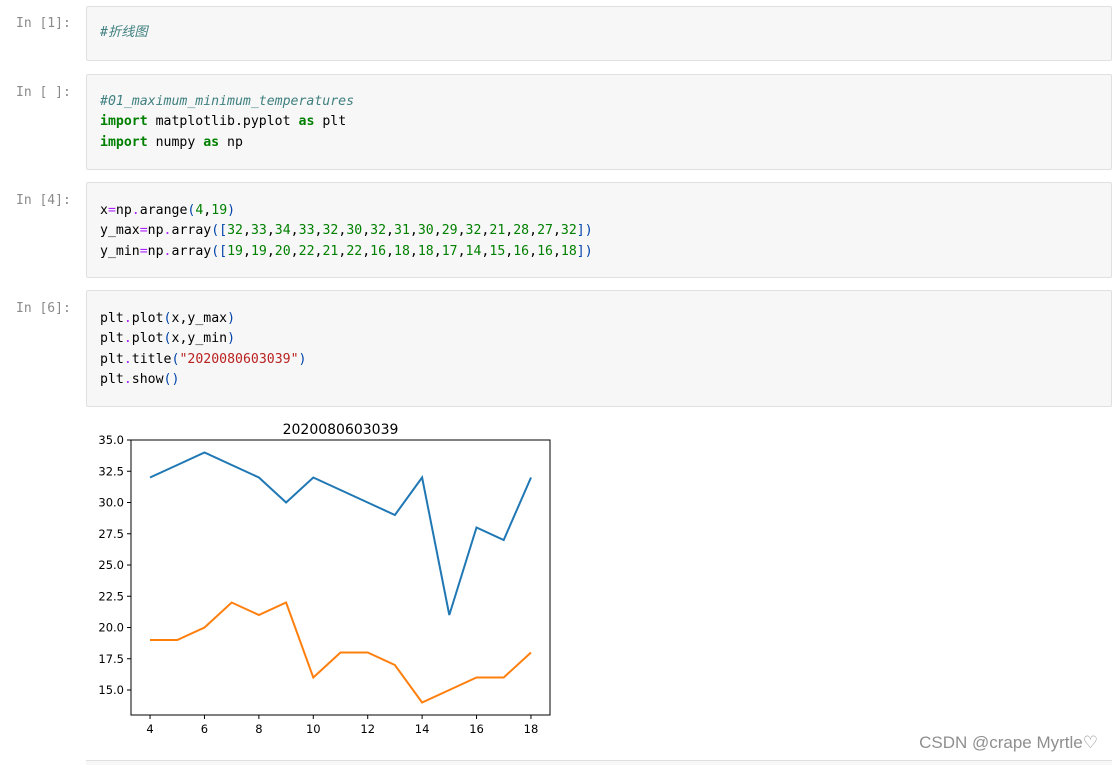  Describe the element at coordinates (104, 210) in the screenshot. I see `code-token: x` at that location.